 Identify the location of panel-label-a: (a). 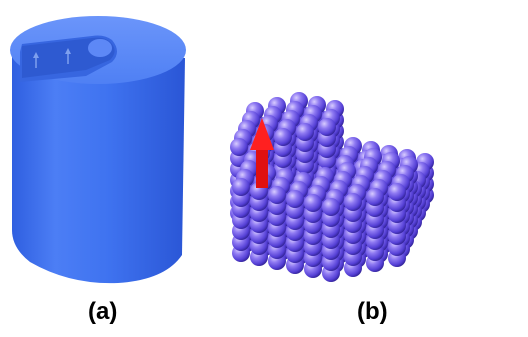
(103, 311).